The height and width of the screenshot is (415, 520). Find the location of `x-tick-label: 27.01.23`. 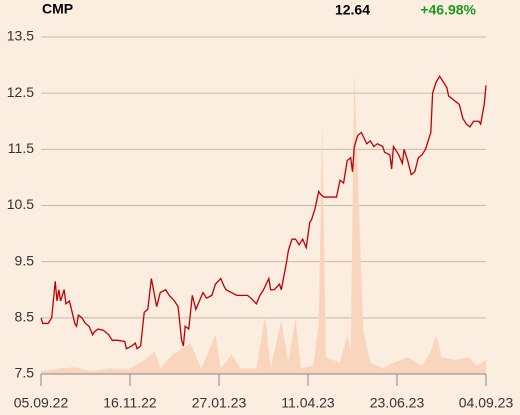

x-tick-label: 27.01.23 is located at coordinates (219, 403).